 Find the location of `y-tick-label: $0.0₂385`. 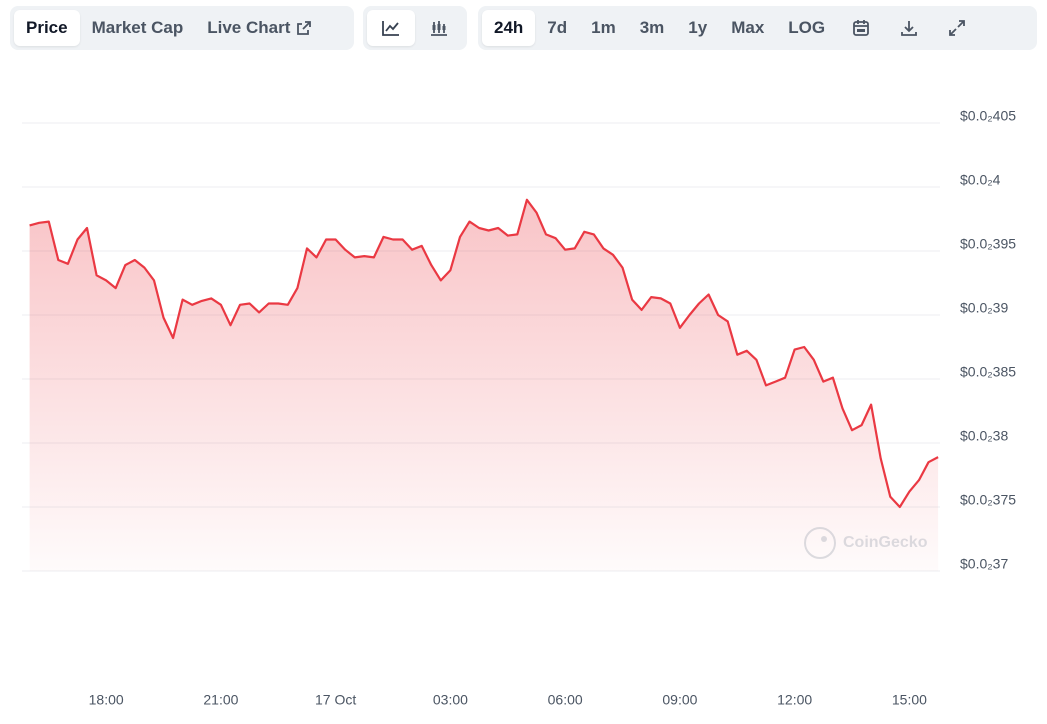

y-tick-label: $0.0₂385 is located at coordinates (988, 372).